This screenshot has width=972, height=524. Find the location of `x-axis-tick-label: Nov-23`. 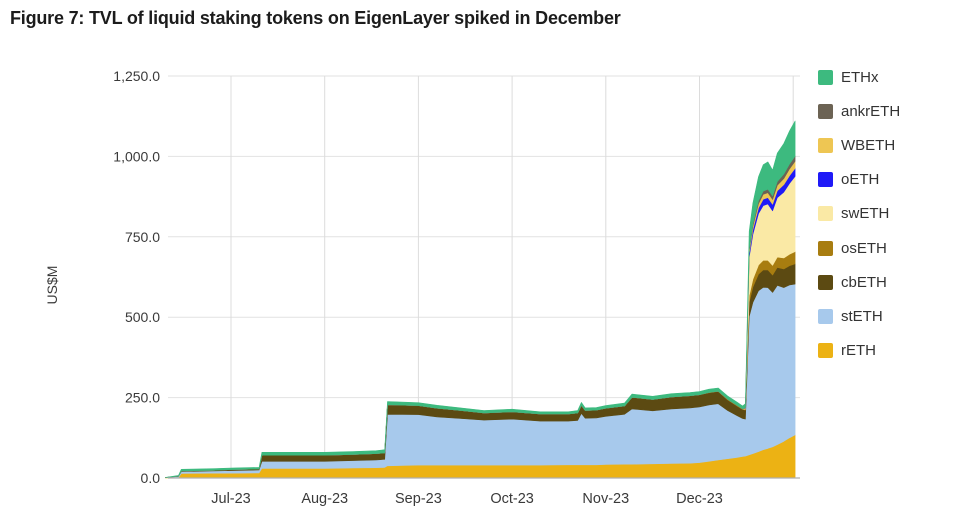

x-axis-tick-label: Nov-23 is located at coordinates (605, 499).